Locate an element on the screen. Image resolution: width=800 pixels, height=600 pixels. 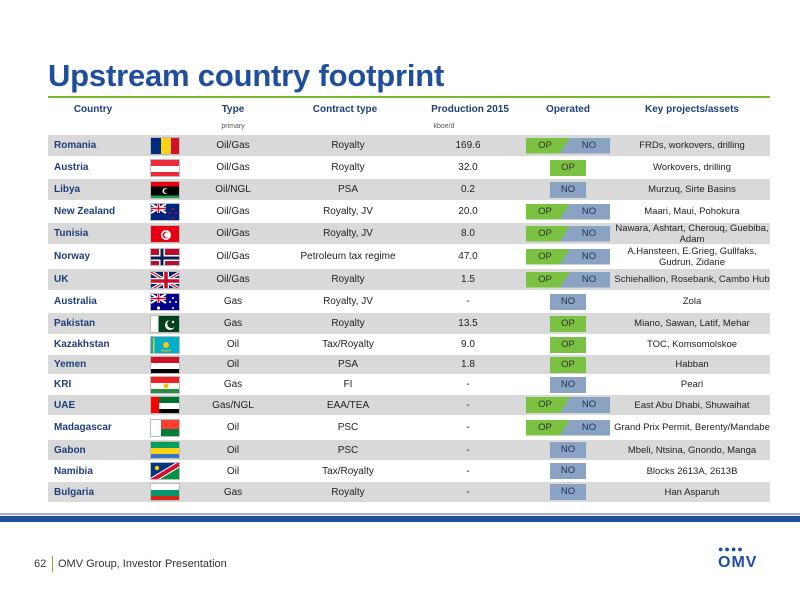
header-contract: Contract type is located at coordinates (345, 109).